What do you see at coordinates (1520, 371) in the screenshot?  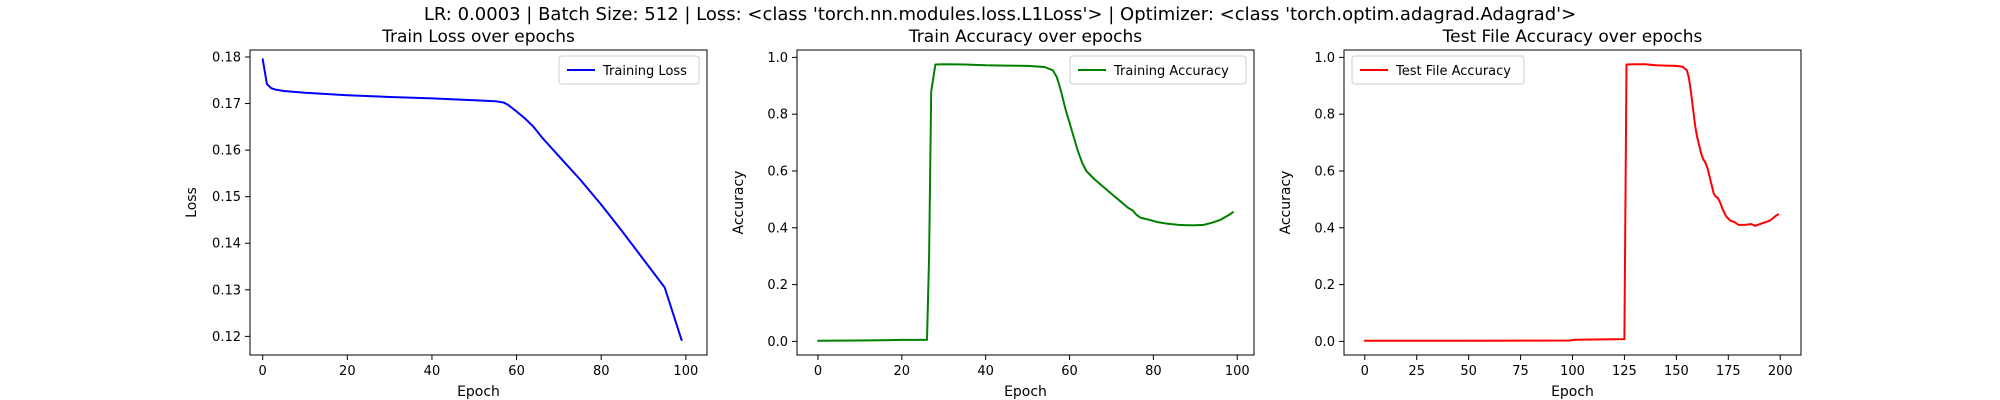 I see `x-tick-label: 75` at bounding box center [1520, 371].